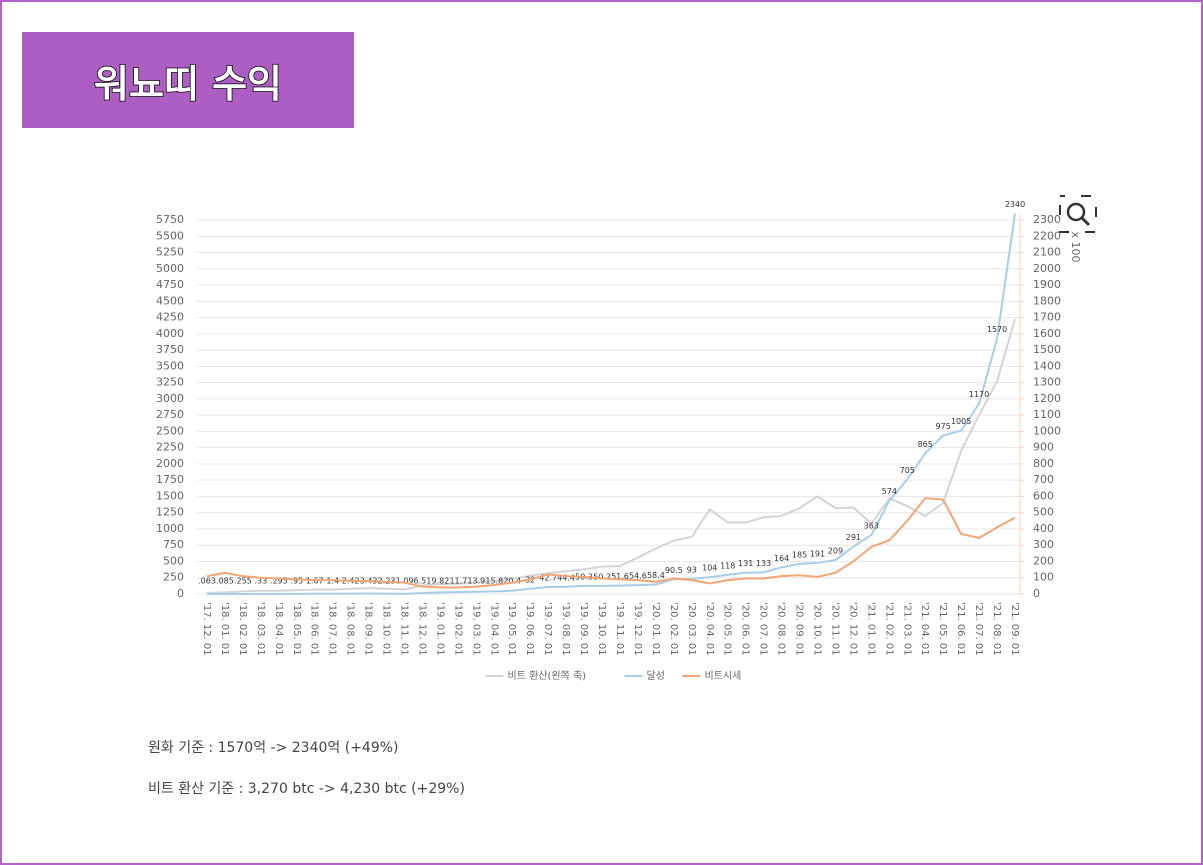 This screenshot has height=865, width=1203. I want to click on y2-tick-label: 400, so click(1043, 528).